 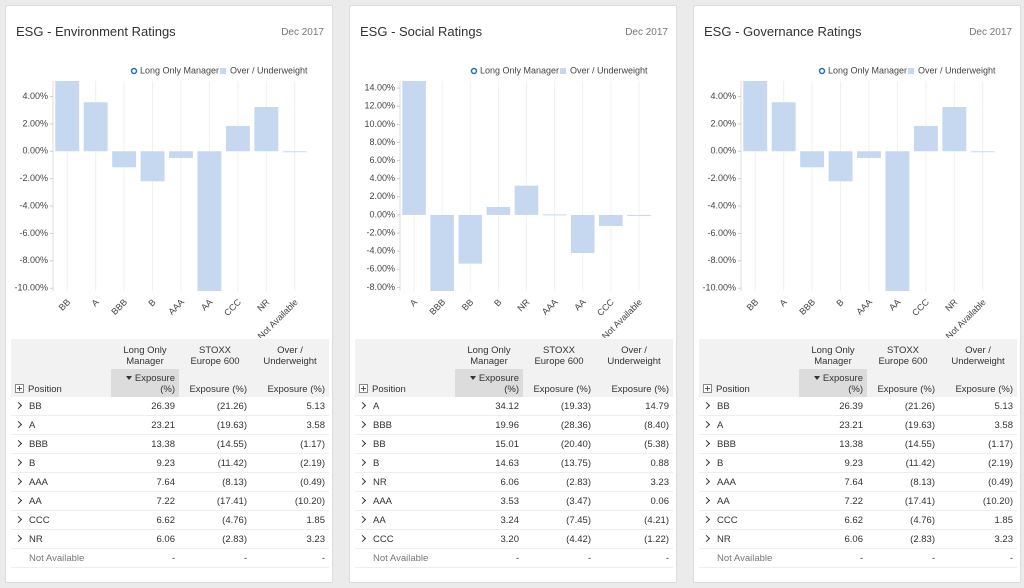 I want to click on table-row: BB 15.01 (20.40) (5.38), so click(x=514, y=444).